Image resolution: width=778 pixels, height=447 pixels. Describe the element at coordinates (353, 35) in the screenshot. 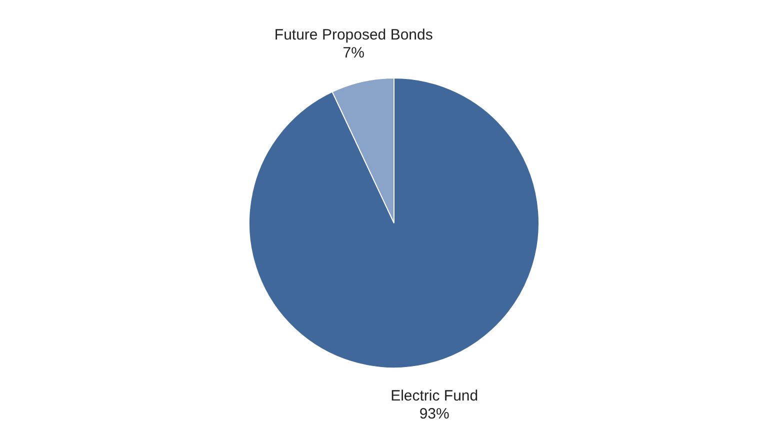

I see `slice-label: Future Proposed Bonds` at that location.